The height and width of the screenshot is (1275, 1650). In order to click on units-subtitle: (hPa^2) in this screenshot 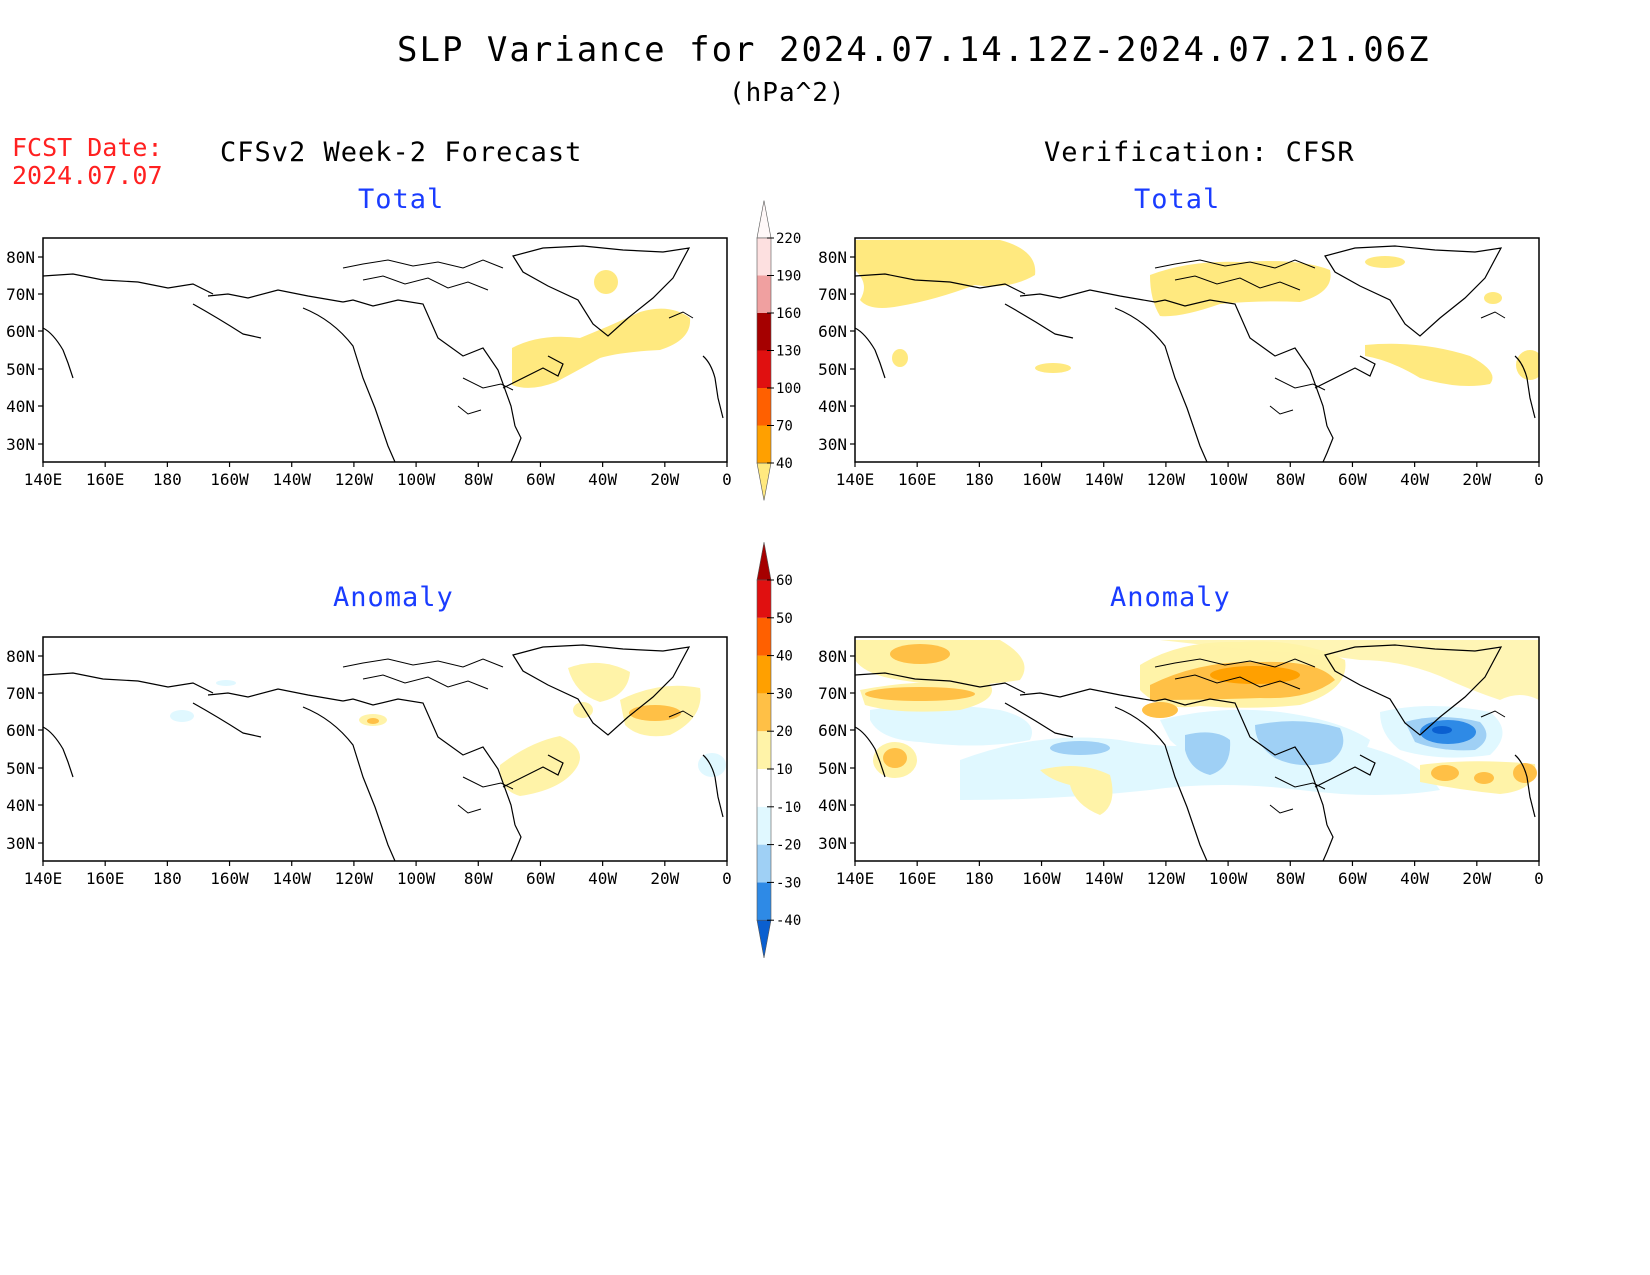, I will do `click(787, 93)`.